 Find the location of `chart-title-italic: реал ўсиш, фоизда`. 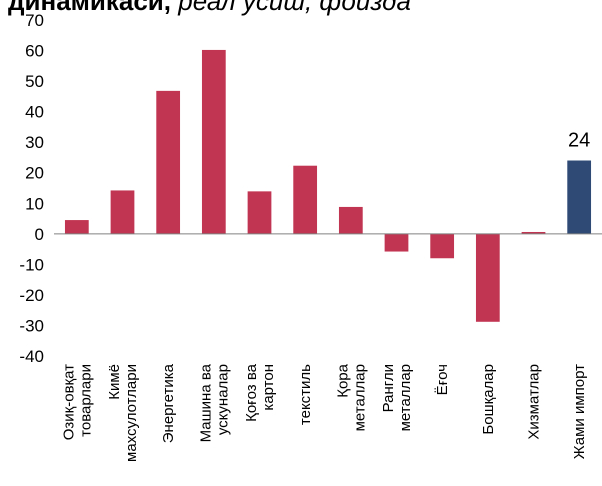

chart-title-italic: реал ўсиш, фоизда is located at coordinates (291, 8).